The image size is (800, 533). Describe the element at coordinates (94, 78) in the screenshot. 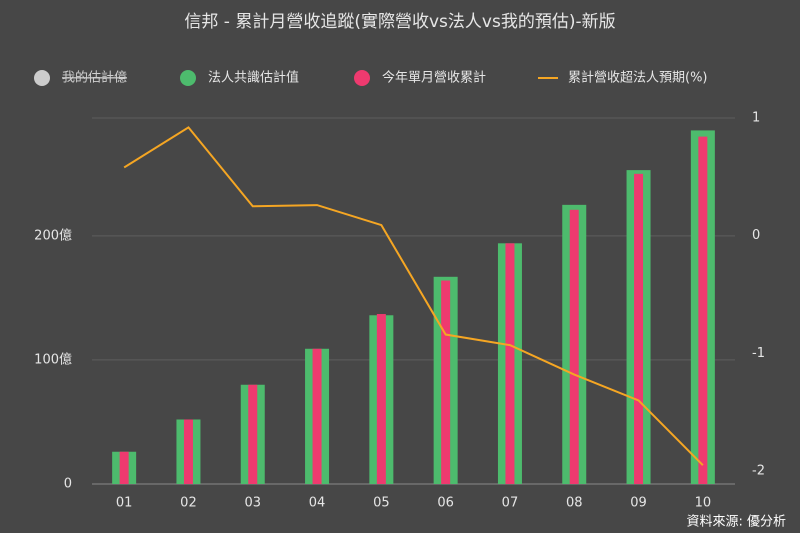

I see `legend-label: 我的估計億` at that location.